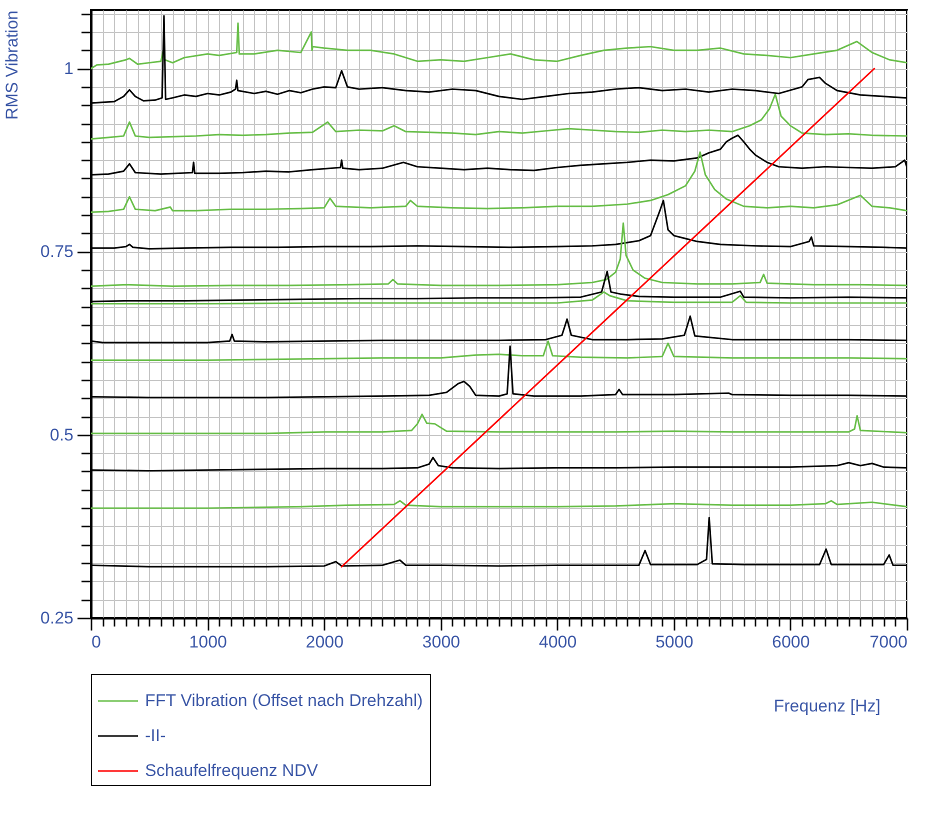  What do you see at coordinates (791, 642) in the screenshot?
I see `x-tick-label: 6000` at bounding box center [791, 642].